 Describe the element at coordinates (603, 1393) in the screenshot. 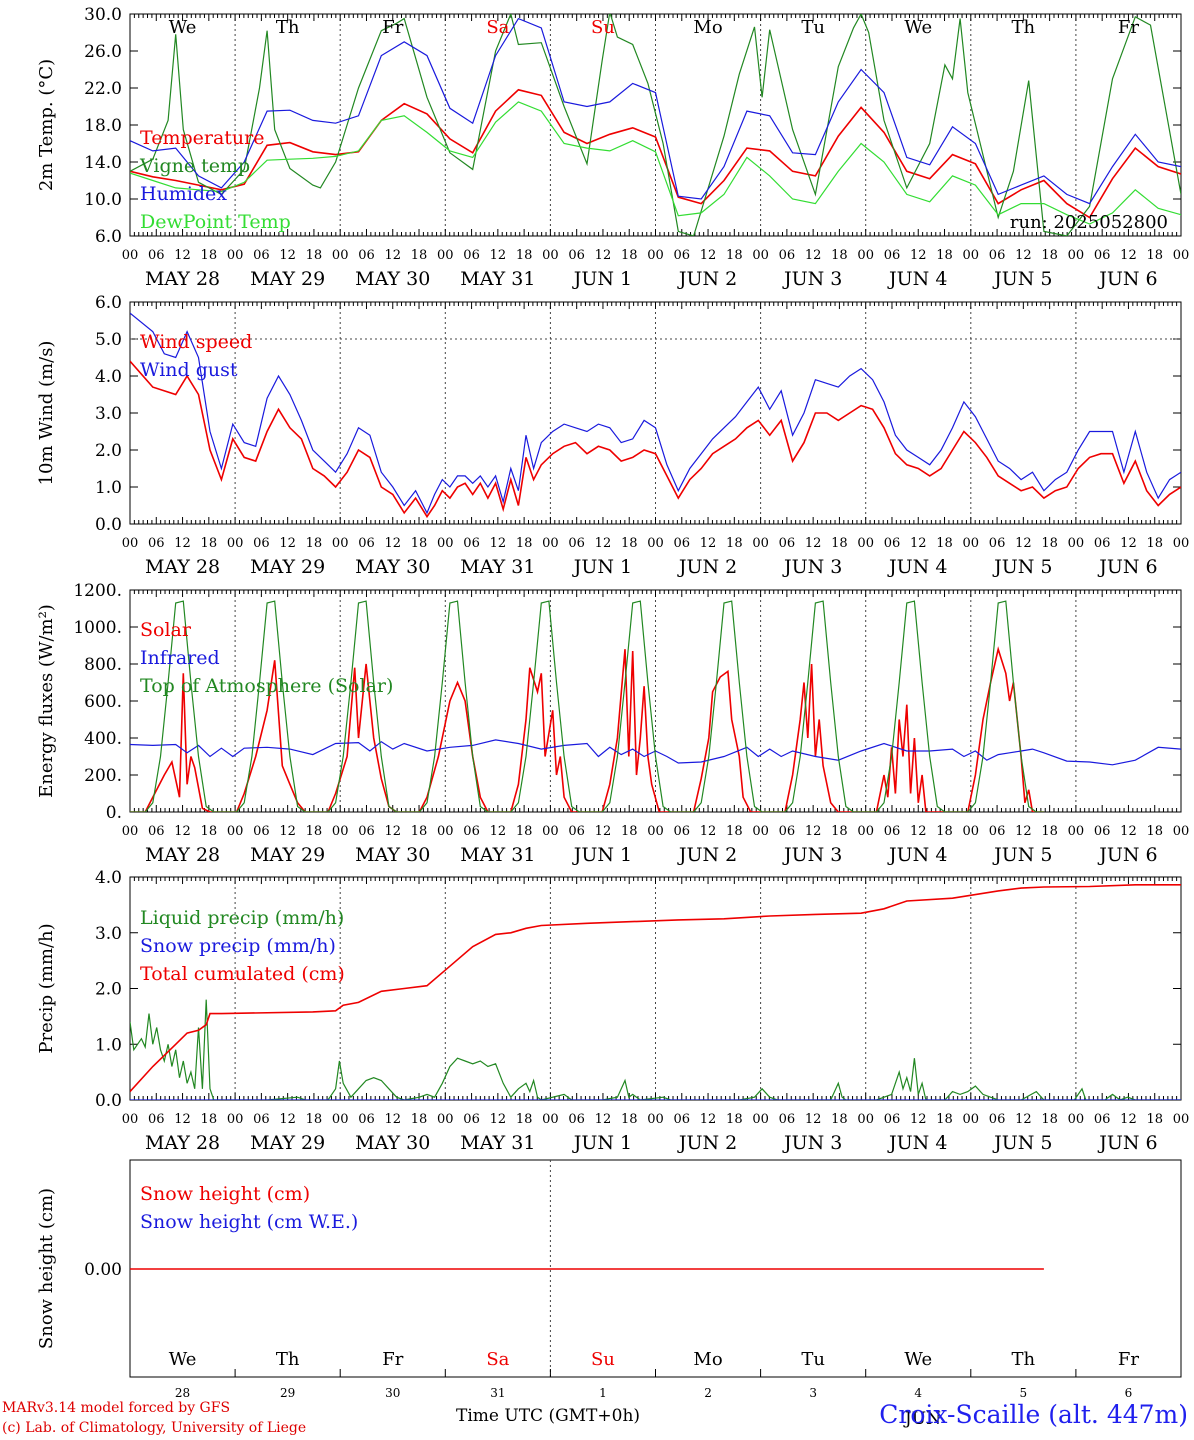

I see `day-number-label: 1` at that location.